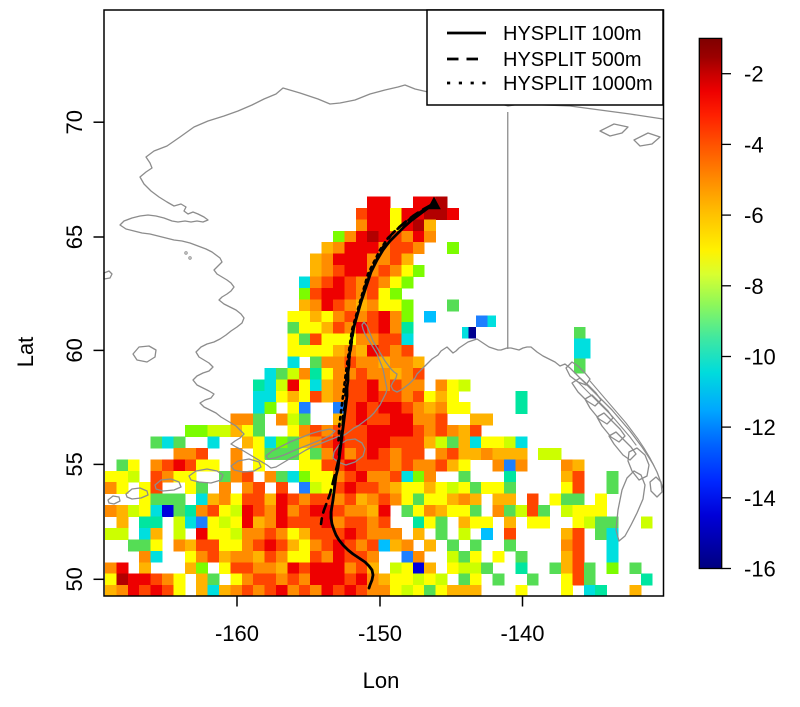  What do you see at coordinates (760, 427) in the screenshot?
I see `svg-text: -12` at bounding box center [760, 427].